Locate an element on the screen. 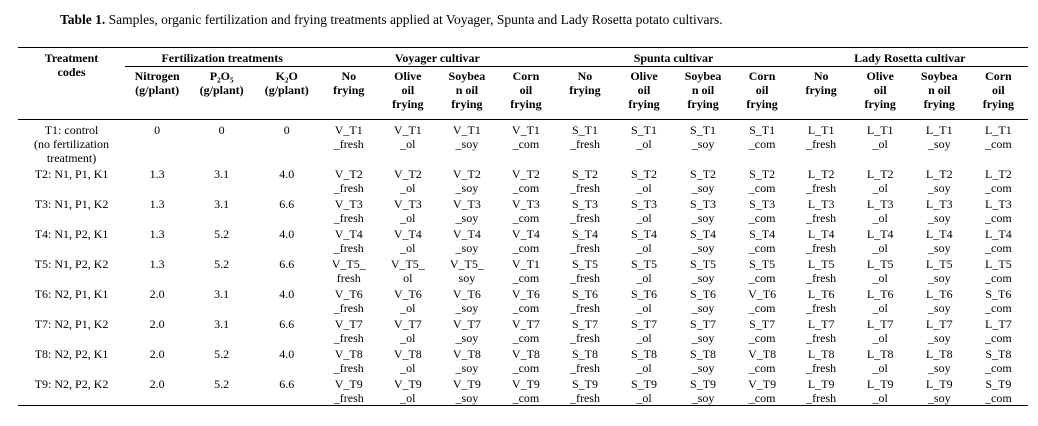  table-cell: V_T2 _soy is located at coordinates (466, 181).